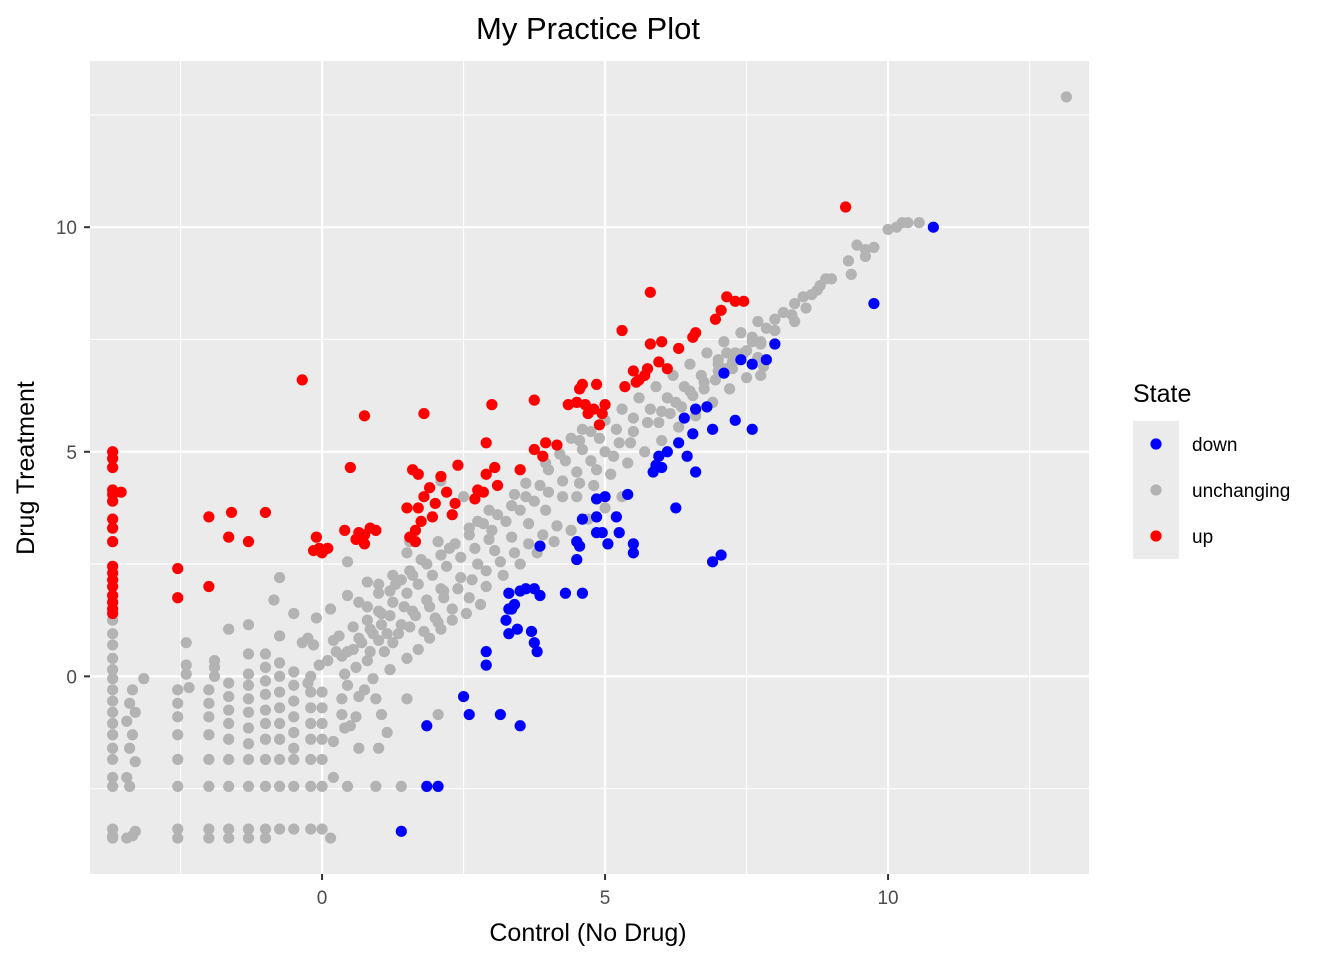 This screenshot has width=1344, height=960. Describe the element at coordinates (322, 898) in the screenshot. I see `x-tick-label: 0` at that location.